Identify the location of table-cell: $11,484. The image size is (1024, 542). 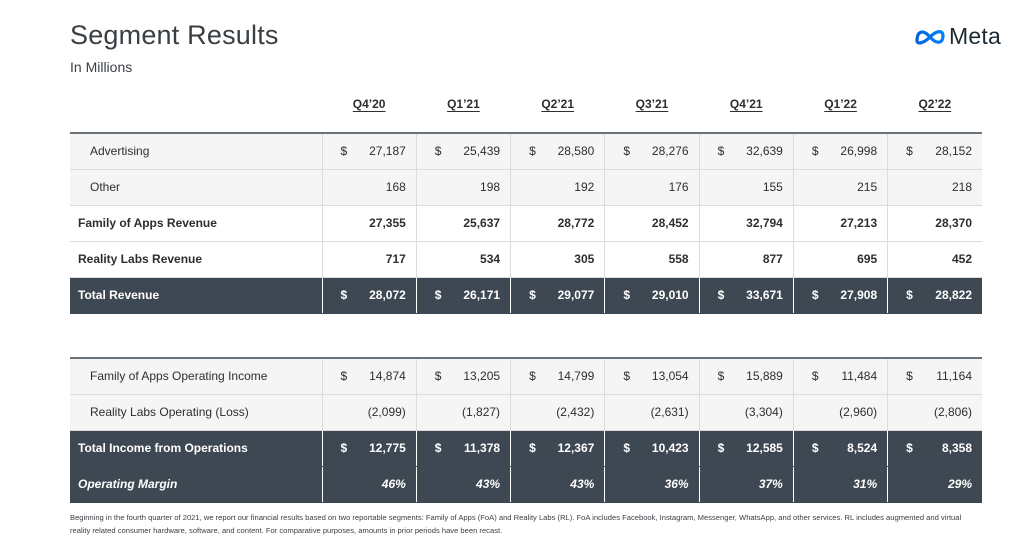
(840, 376).